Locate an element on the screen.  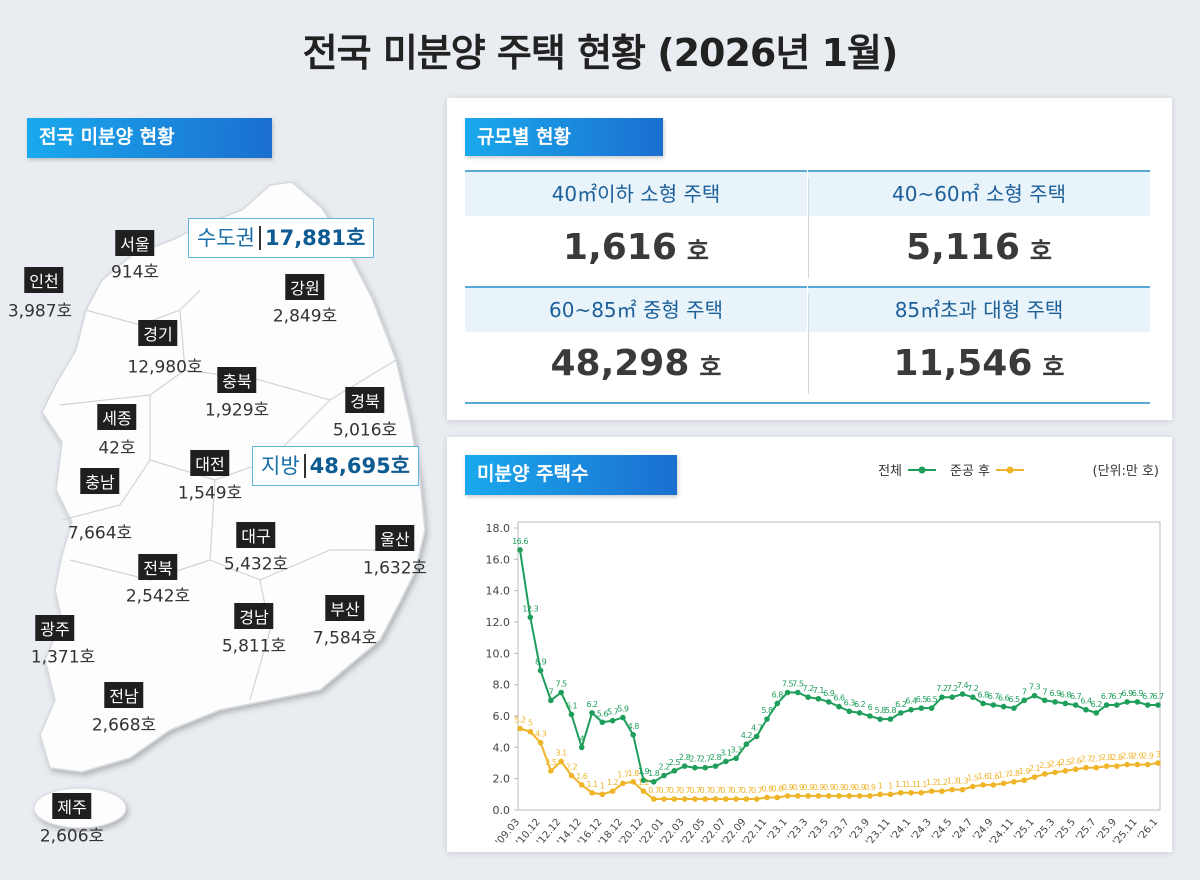
page-title: 전국 미분양 주택 현황 (2026년 1월) is located at coordinates (600, 53).